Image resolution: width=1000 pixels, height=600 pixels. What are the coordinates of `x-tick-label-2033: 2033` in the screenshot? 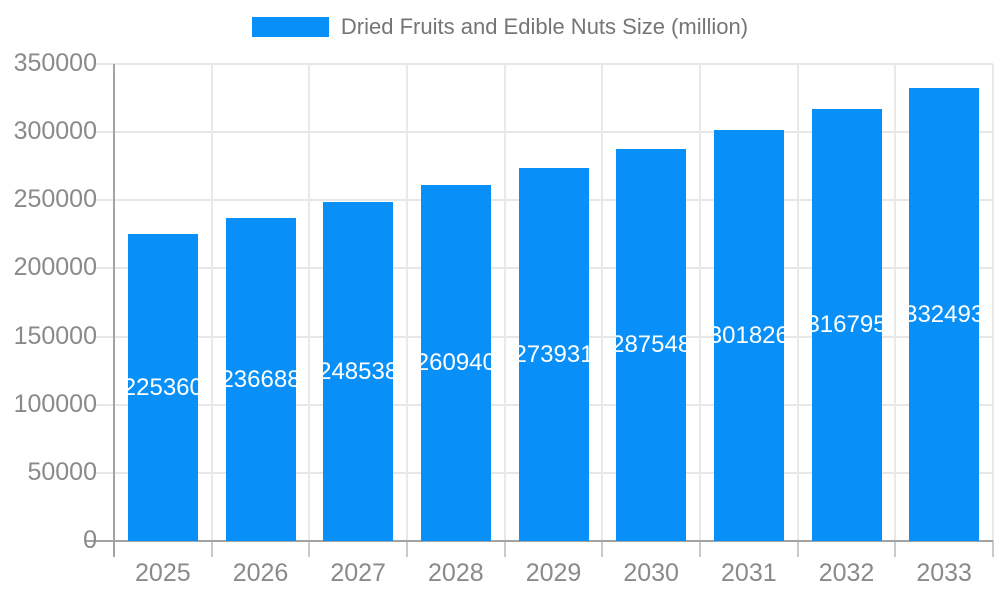 It's located at (944, 573).